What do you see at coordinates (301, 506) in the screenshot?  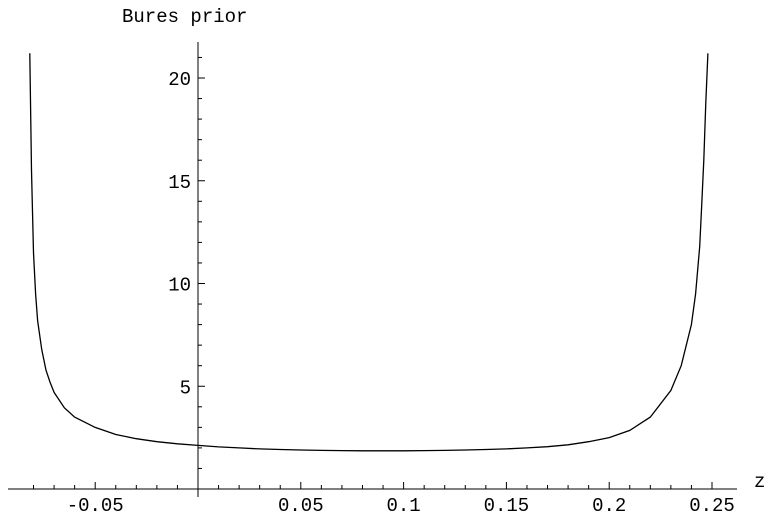 I see `x-tick-label: 0.05` at bounding box center [301, 506].